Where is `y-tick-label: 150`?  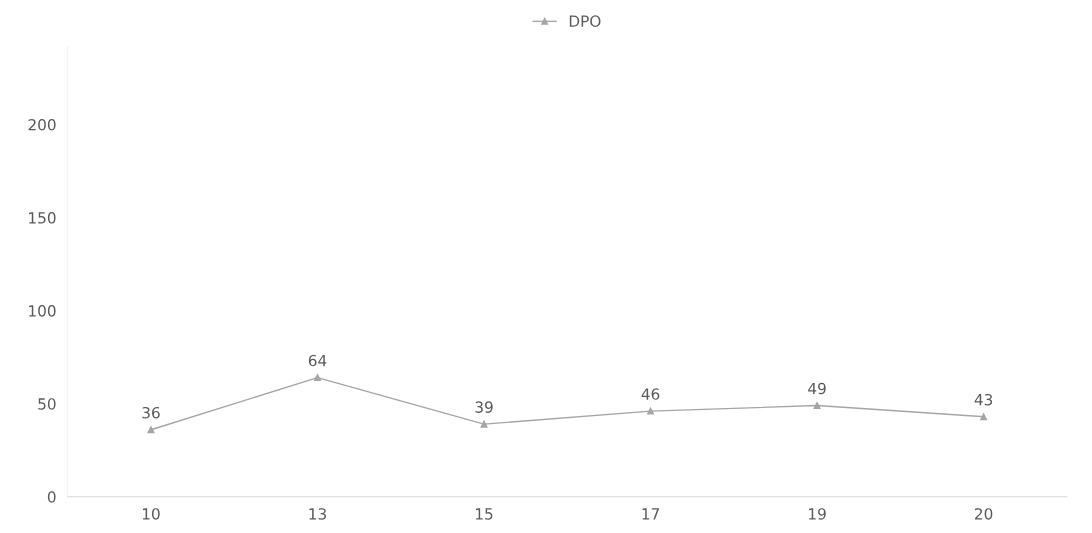 y-tick-label: 150 is located at coordinates (42, 218).